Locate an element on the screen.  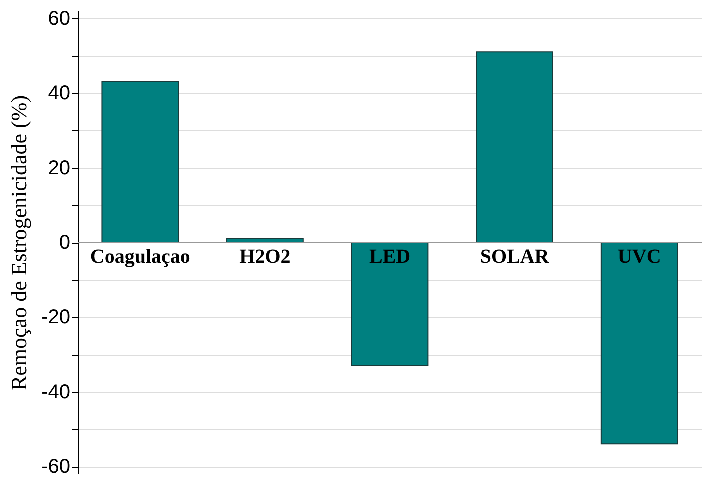
y-tick-label: 0 is located at coordinates (64, 243).